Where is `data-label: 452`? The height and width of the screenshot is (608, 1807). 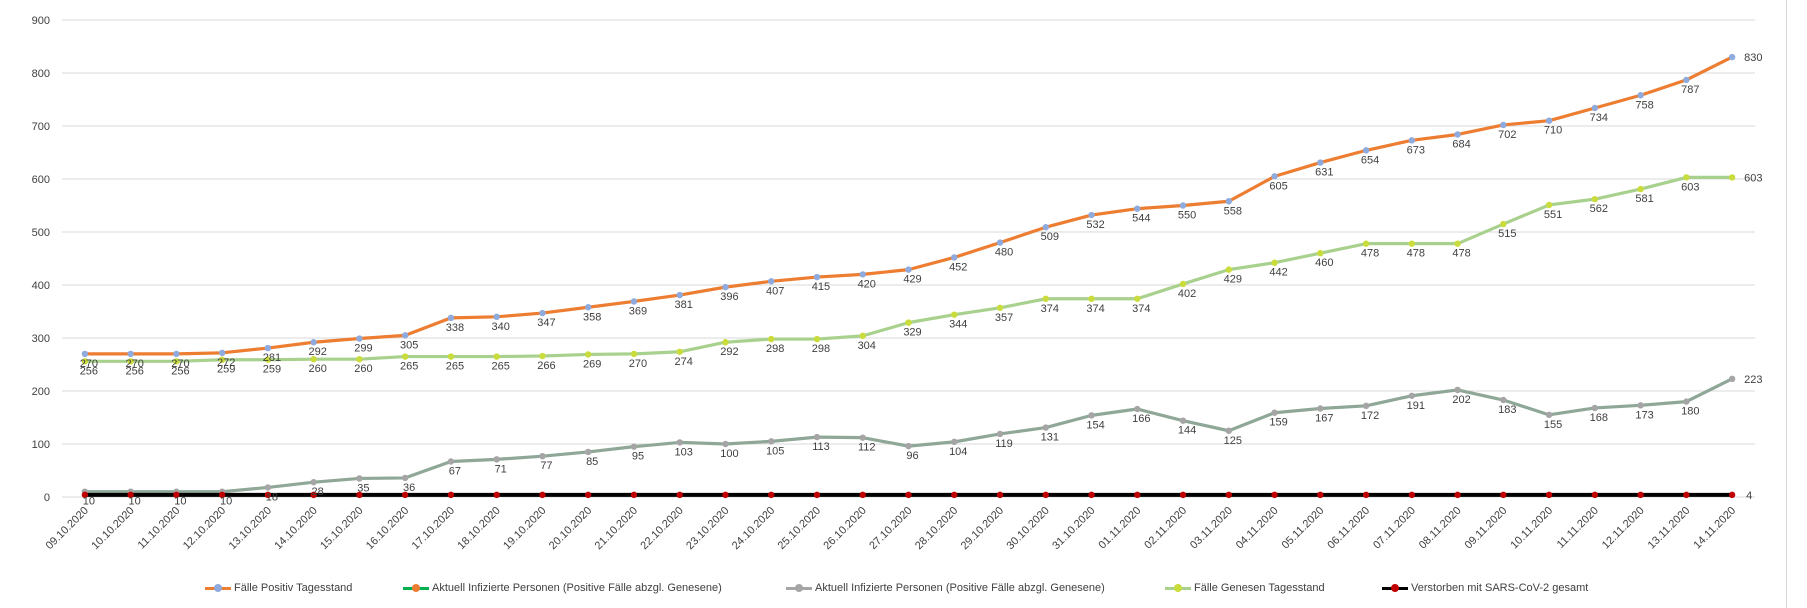
data-label: 452 is located at coordinates (958, 267).